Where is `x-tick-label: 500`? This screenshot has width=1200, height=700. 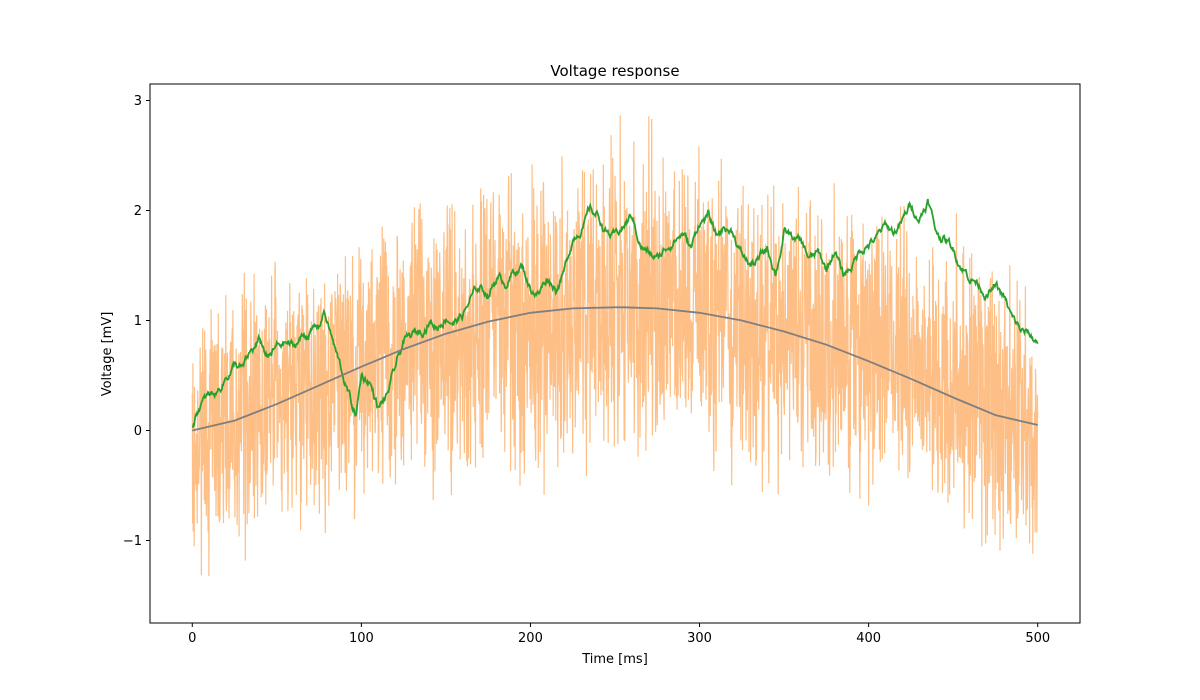
x-tick-label: 500 is located at coordinates (1037, 638).